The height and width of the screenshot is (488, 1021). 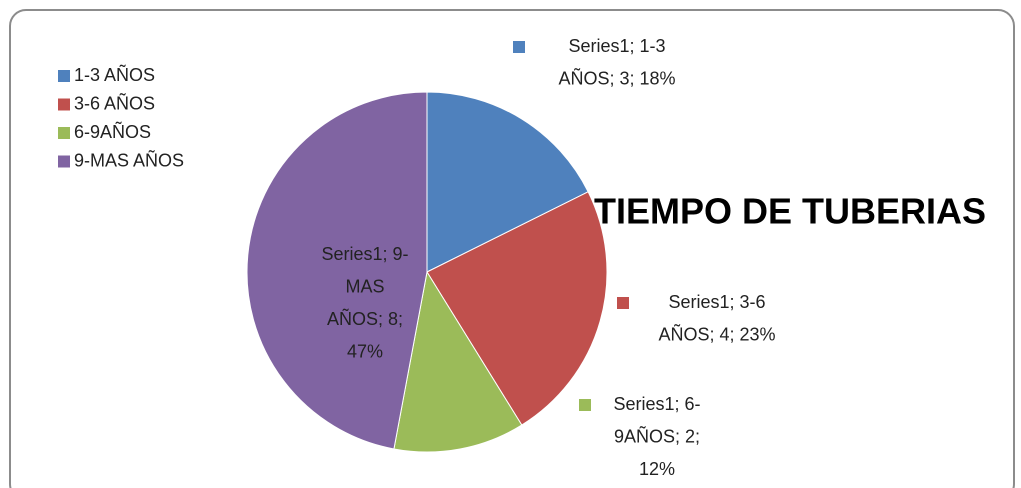 I want to click on data-label: Series1; 6-, so click(x=656, y=404).